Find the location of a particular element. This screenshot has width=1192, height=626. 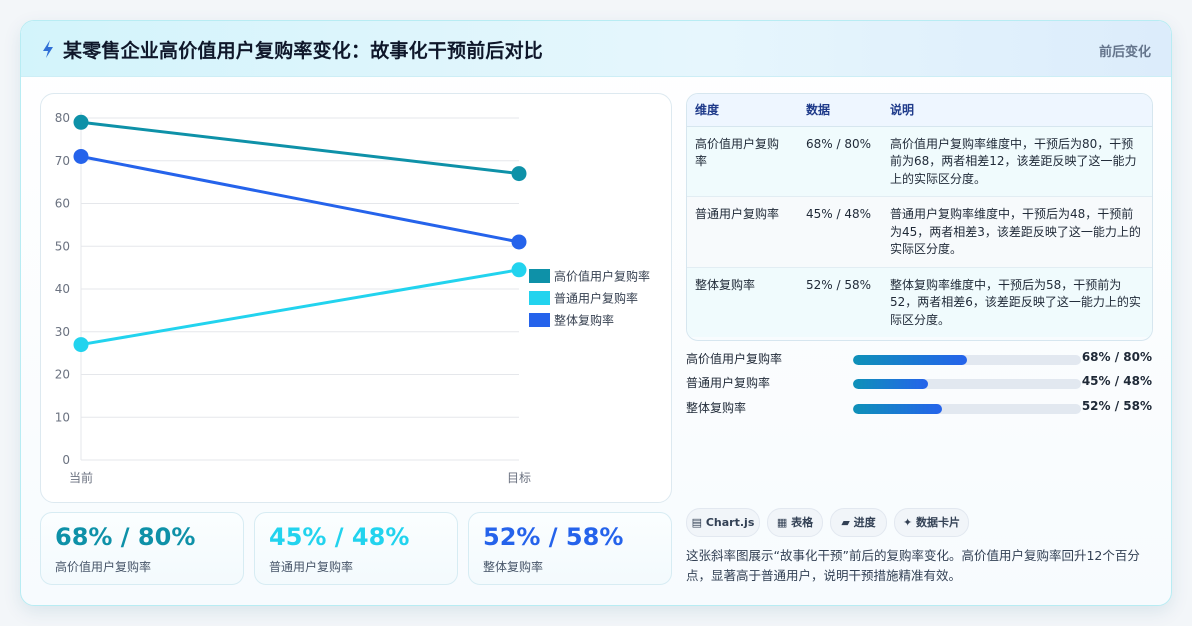

progress-value: 45% / 48% is located at coordinates (1116, 381).